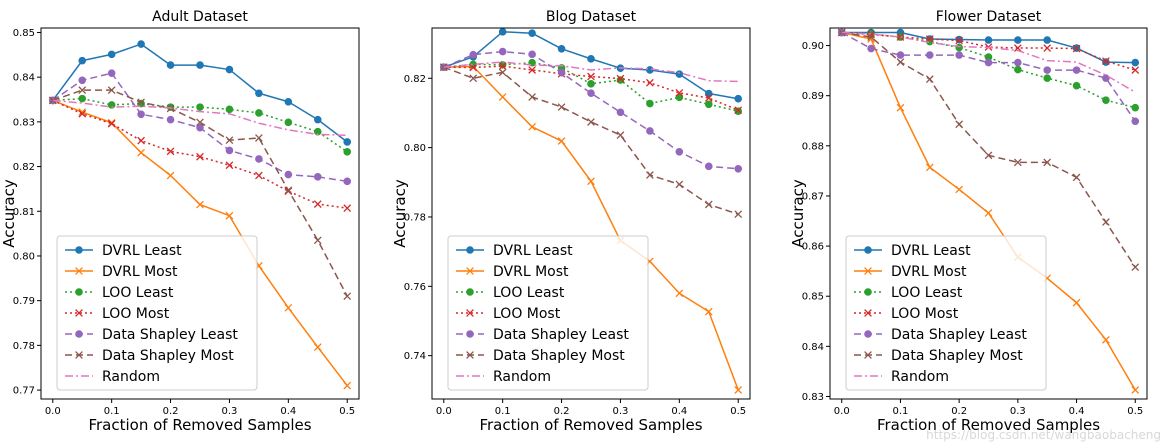 This screenshot has height=446, width=1171. I want to click on x-tick-label: 0.3, so click(229, 411).